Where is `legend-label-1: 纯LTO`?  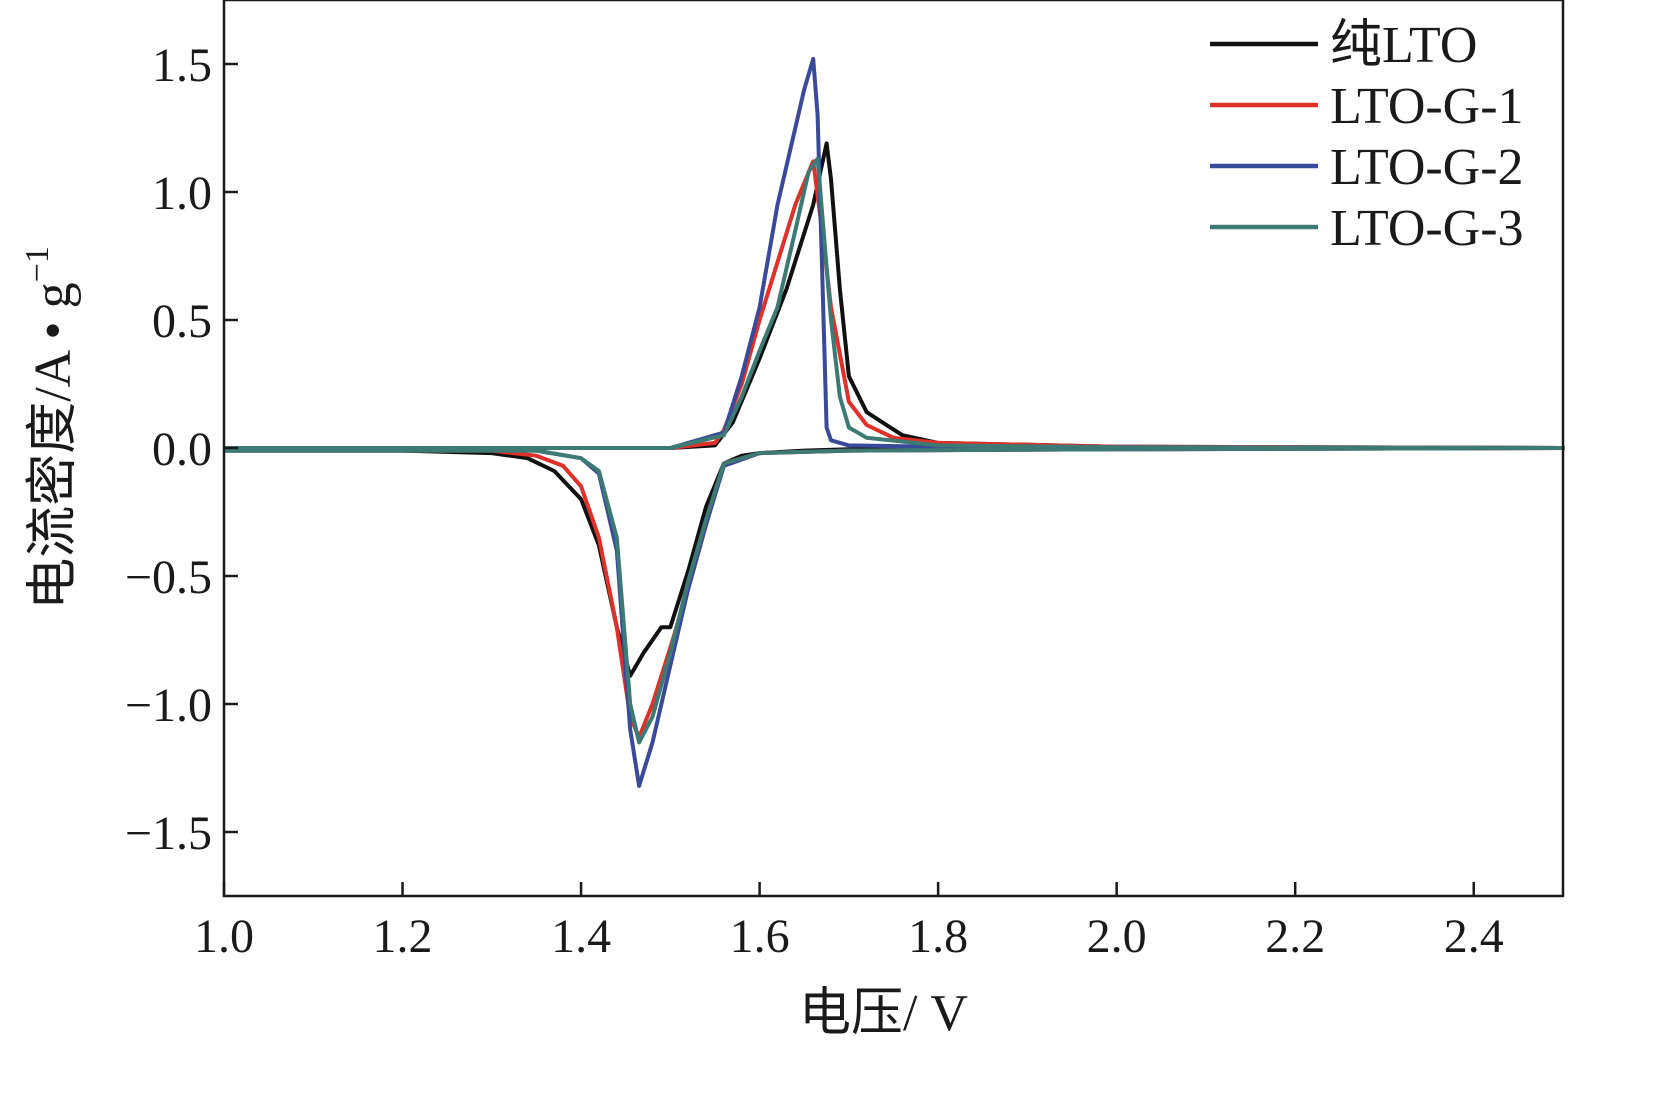 legend-label-1: 纯LTO is located at coordinates (1403, 45).